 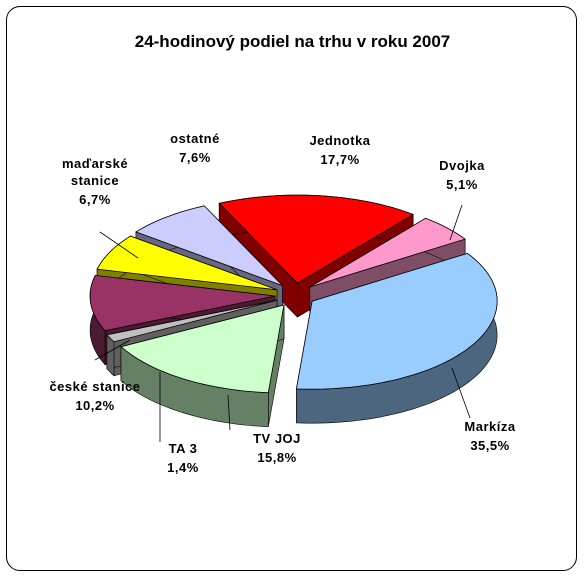 I want to click on slice-value-label: 5,1%, so click(x=462, y=184).